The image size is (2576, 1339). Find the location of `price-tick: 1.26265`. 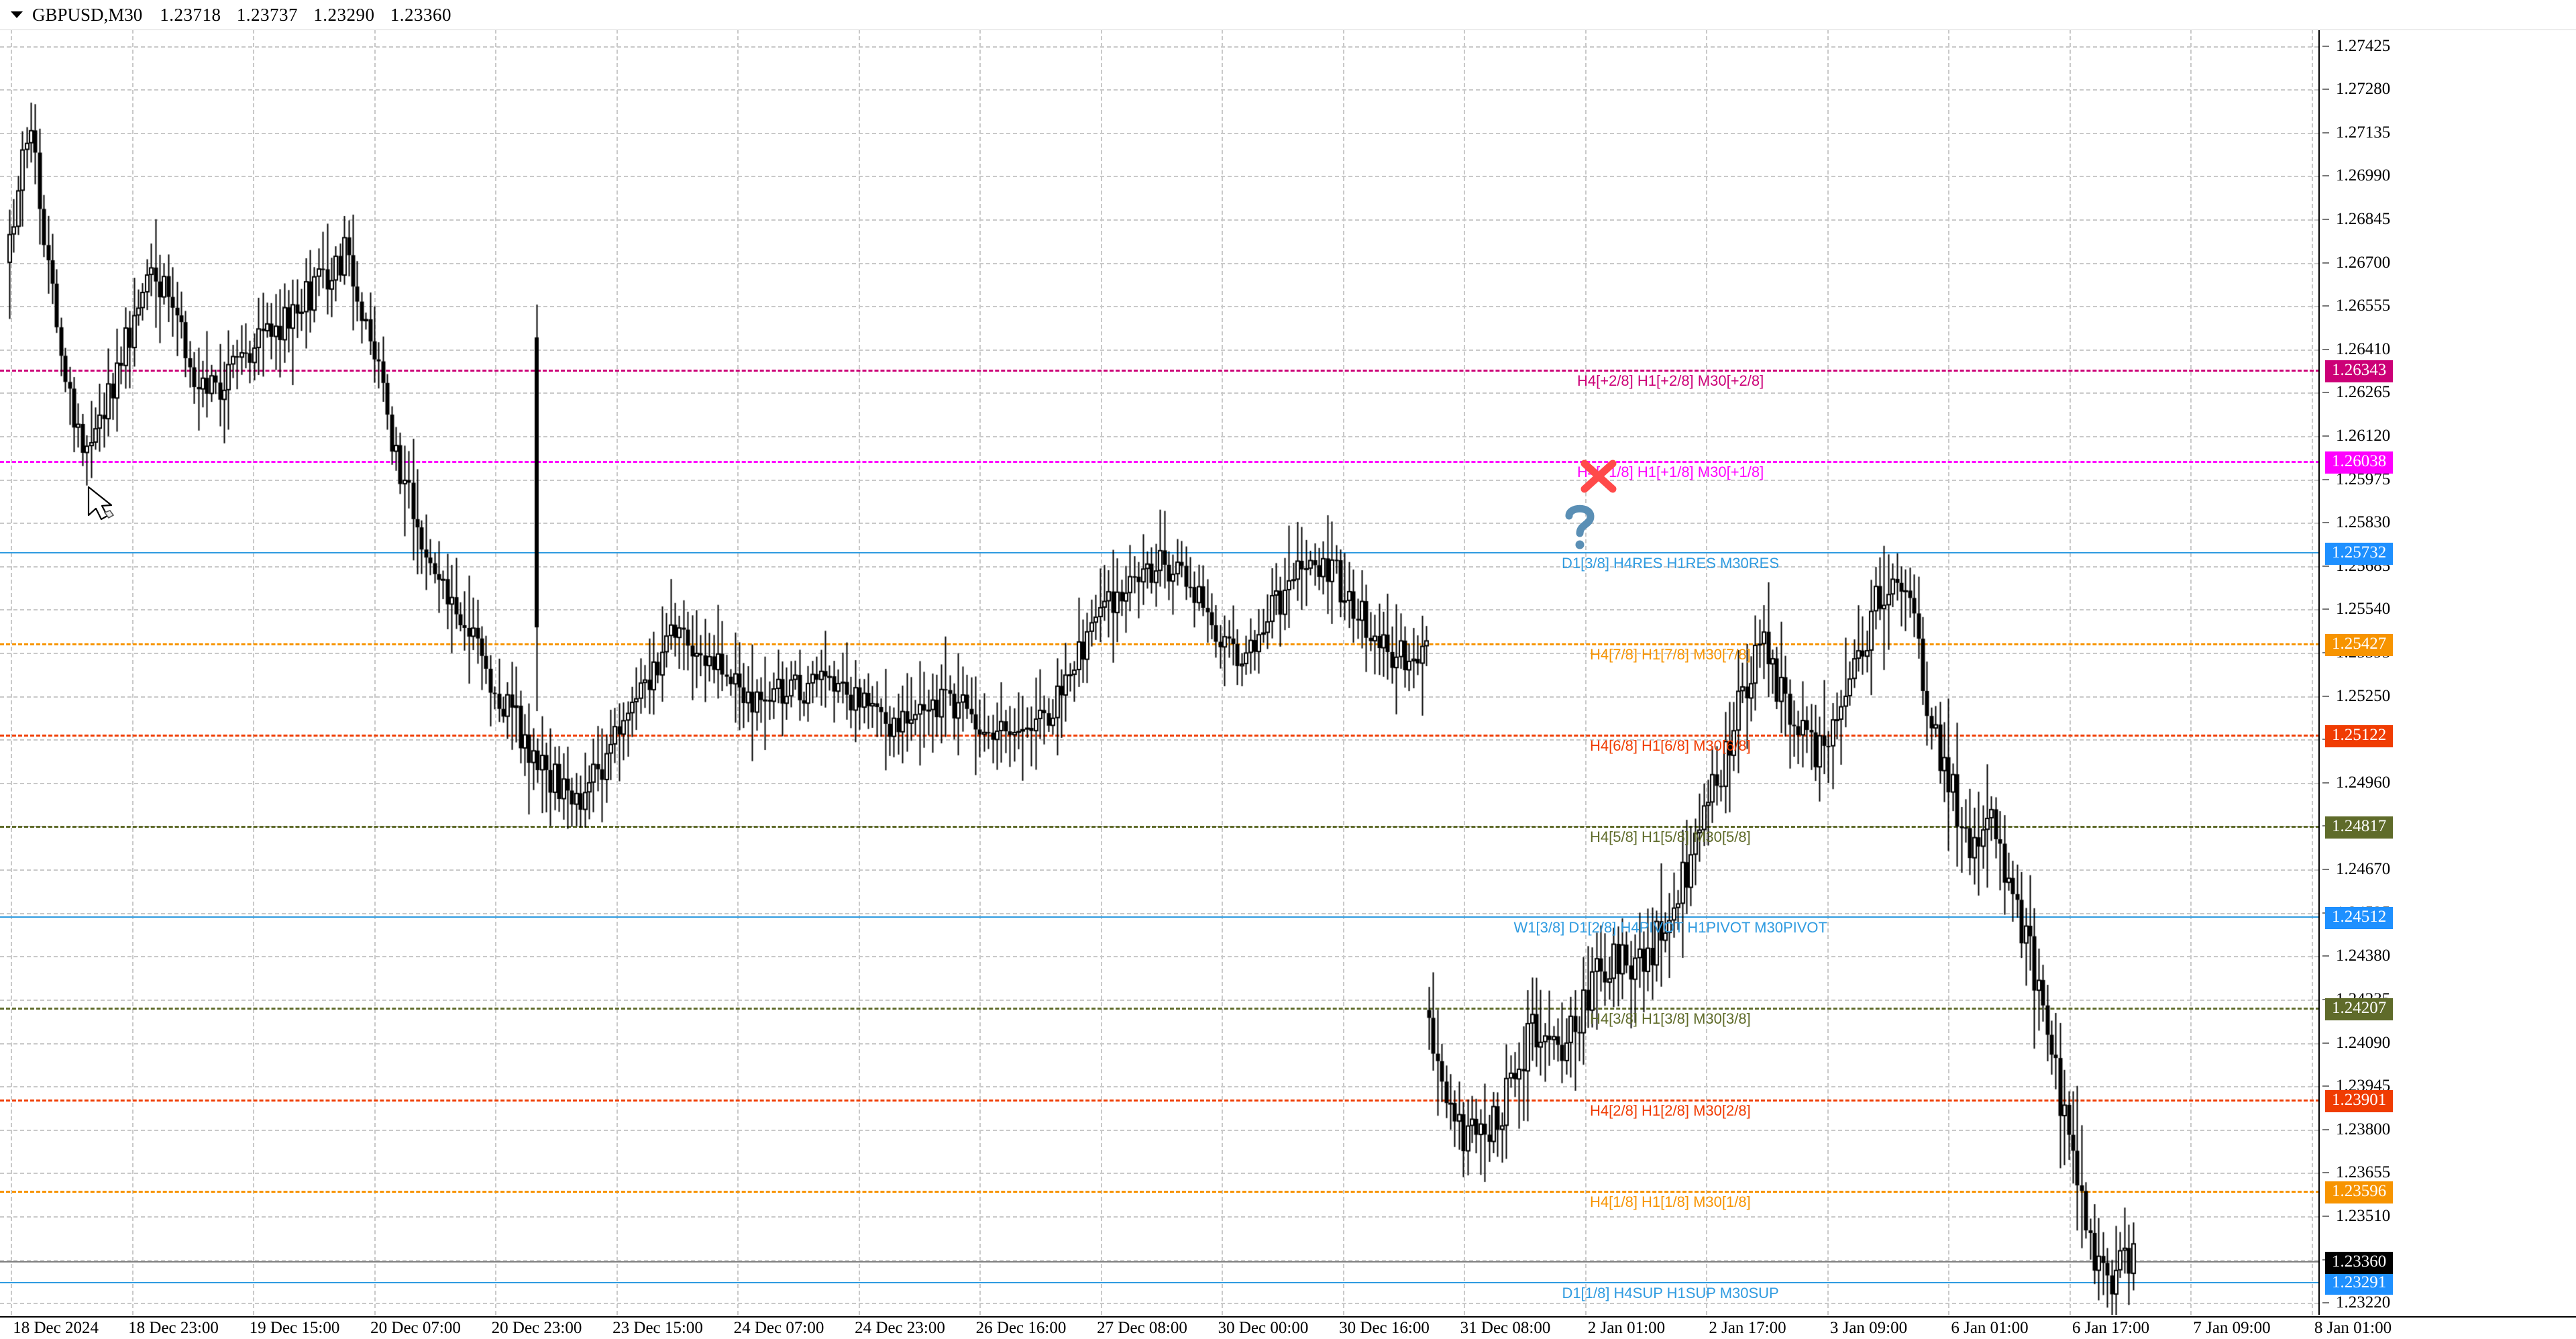

price-tick: 1.26265 is located at coordinates (2355, 392).